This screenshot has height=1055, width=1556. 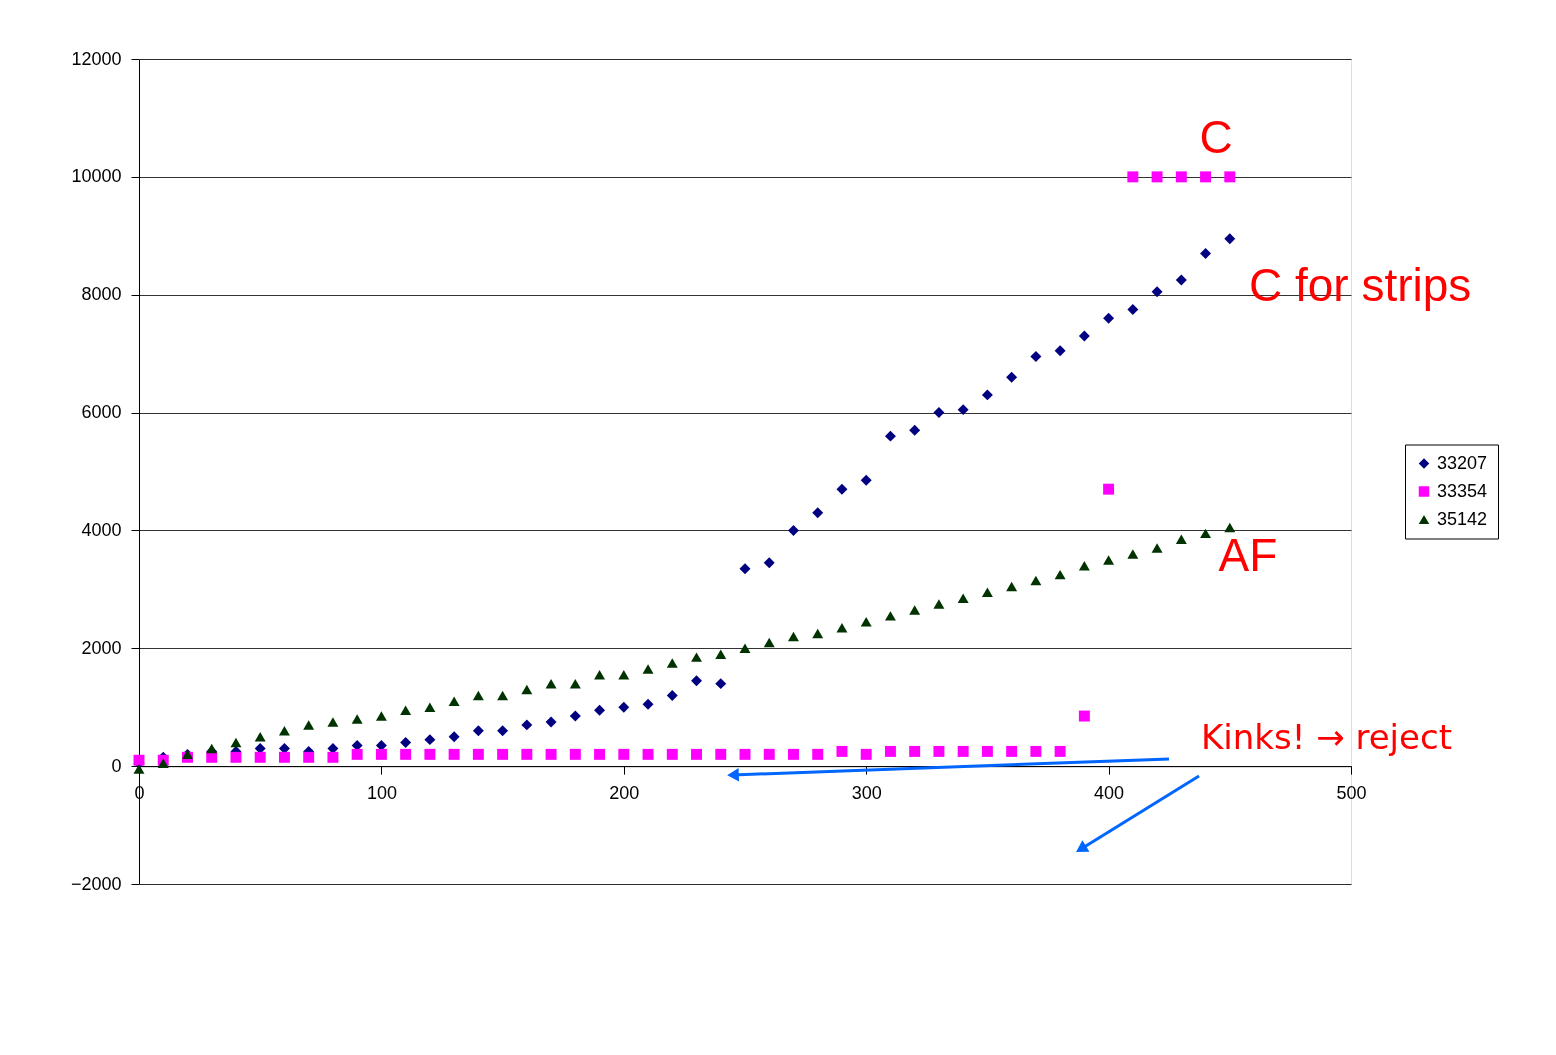 What do you see at coordinates (624, 792) in the screenshot?
I see `x-tick-label: 200` at bounding box center [624, 792].